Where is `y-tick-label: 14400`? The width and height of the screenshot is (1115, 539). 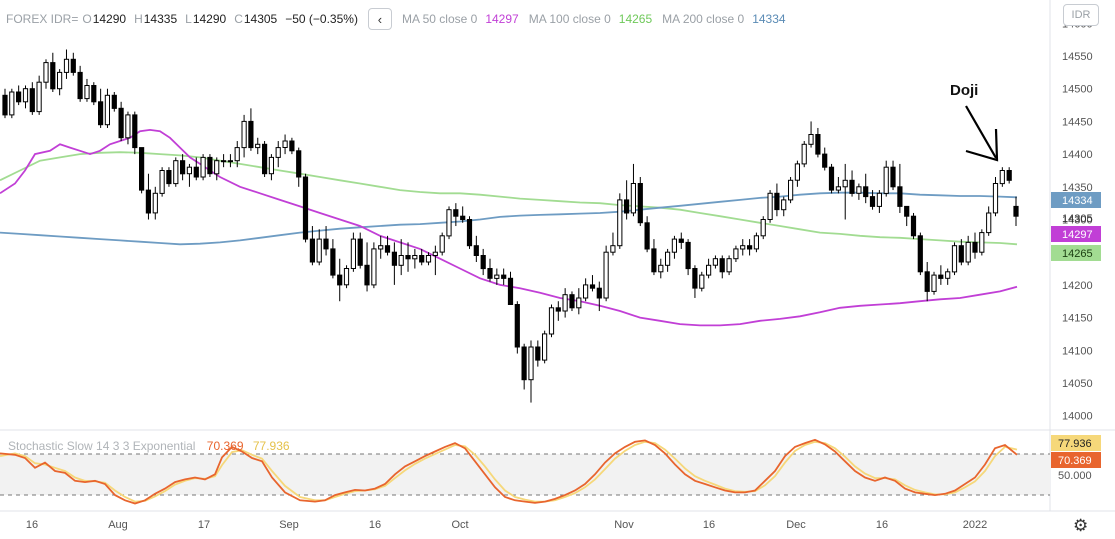 y-tick-label: 14400 is located at coordinates (1077, 155).